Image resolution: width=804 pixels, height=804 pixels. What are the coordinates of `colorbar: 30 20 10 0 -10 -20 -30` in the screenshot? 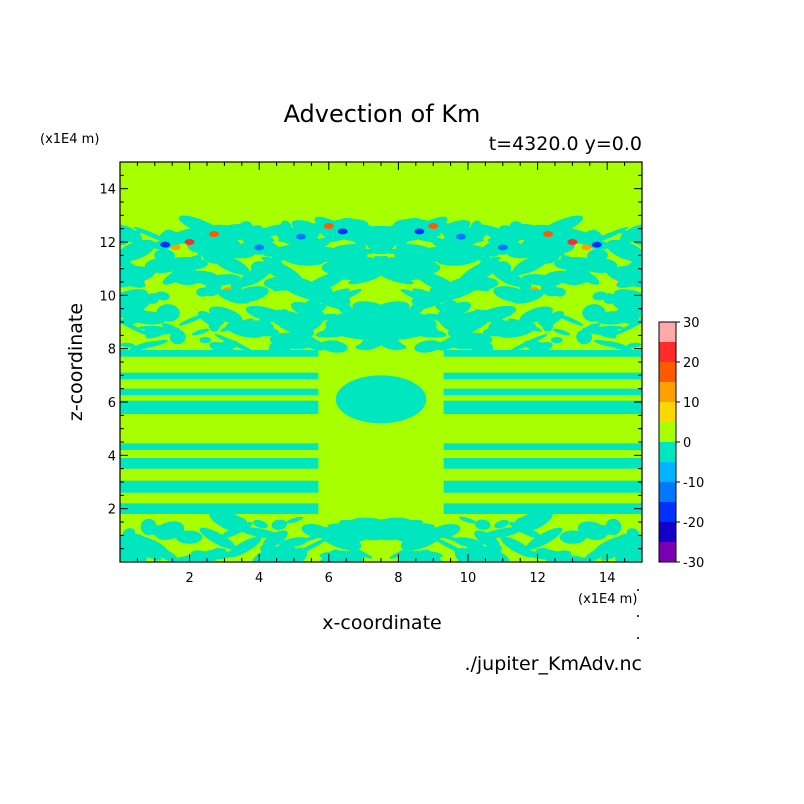 It's located at (681, 443).